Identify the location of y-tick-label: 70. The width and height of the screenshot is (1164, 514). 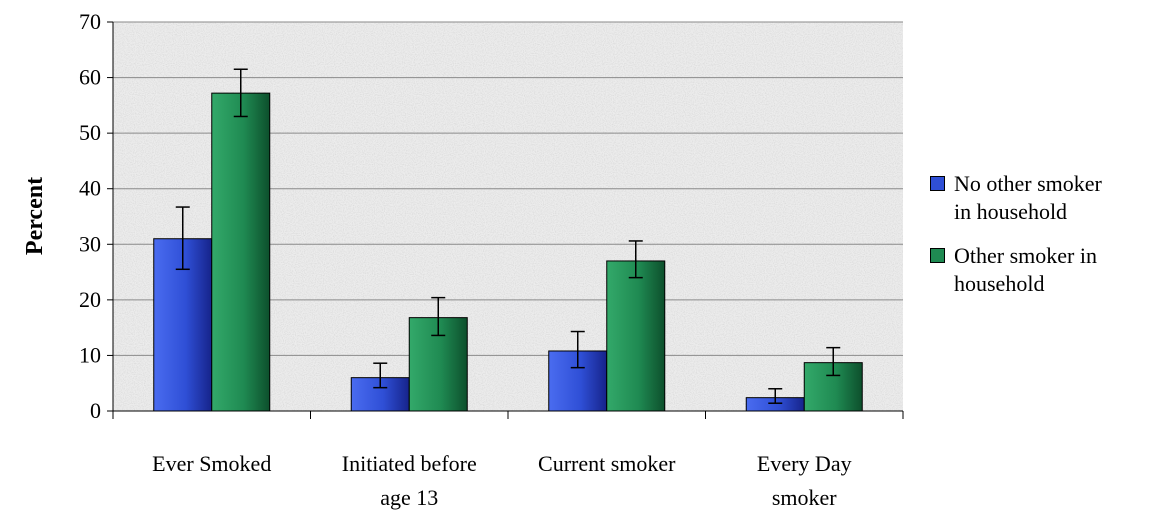
(90, 21).